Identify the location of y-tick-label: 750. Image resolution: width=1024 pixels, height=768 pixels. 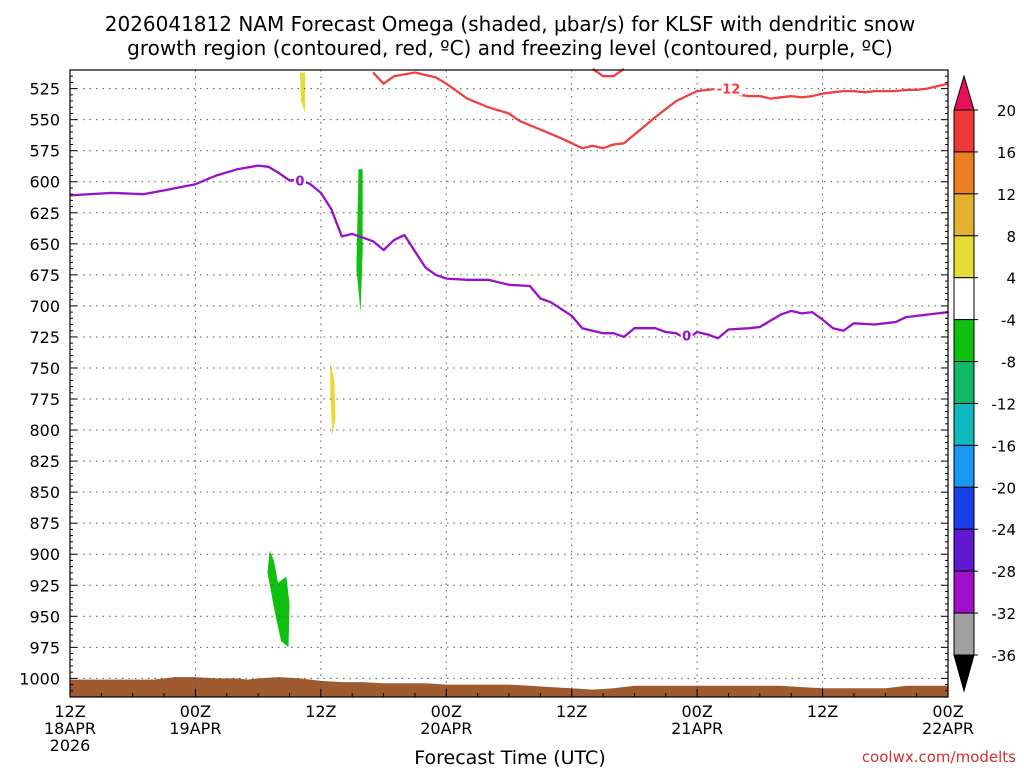
(44, 368).